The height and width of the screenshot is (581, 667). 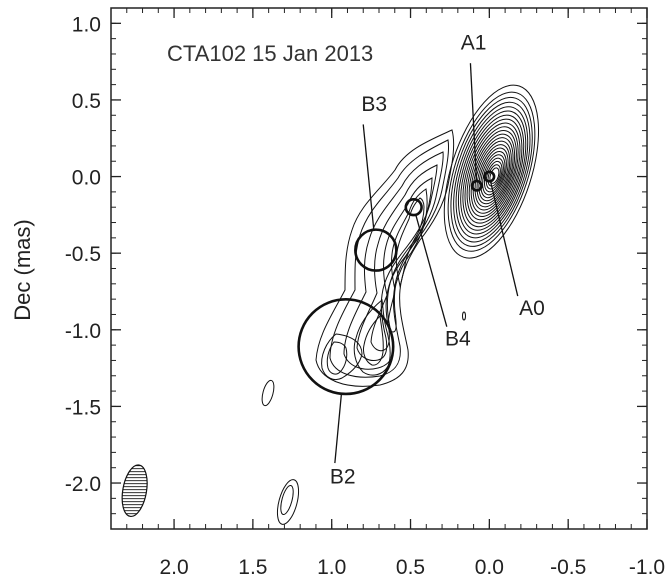 What do you see at coordinates (504, 239) in the screenshot?
I see `component-a0-leader` at bounding box center [504, 239].